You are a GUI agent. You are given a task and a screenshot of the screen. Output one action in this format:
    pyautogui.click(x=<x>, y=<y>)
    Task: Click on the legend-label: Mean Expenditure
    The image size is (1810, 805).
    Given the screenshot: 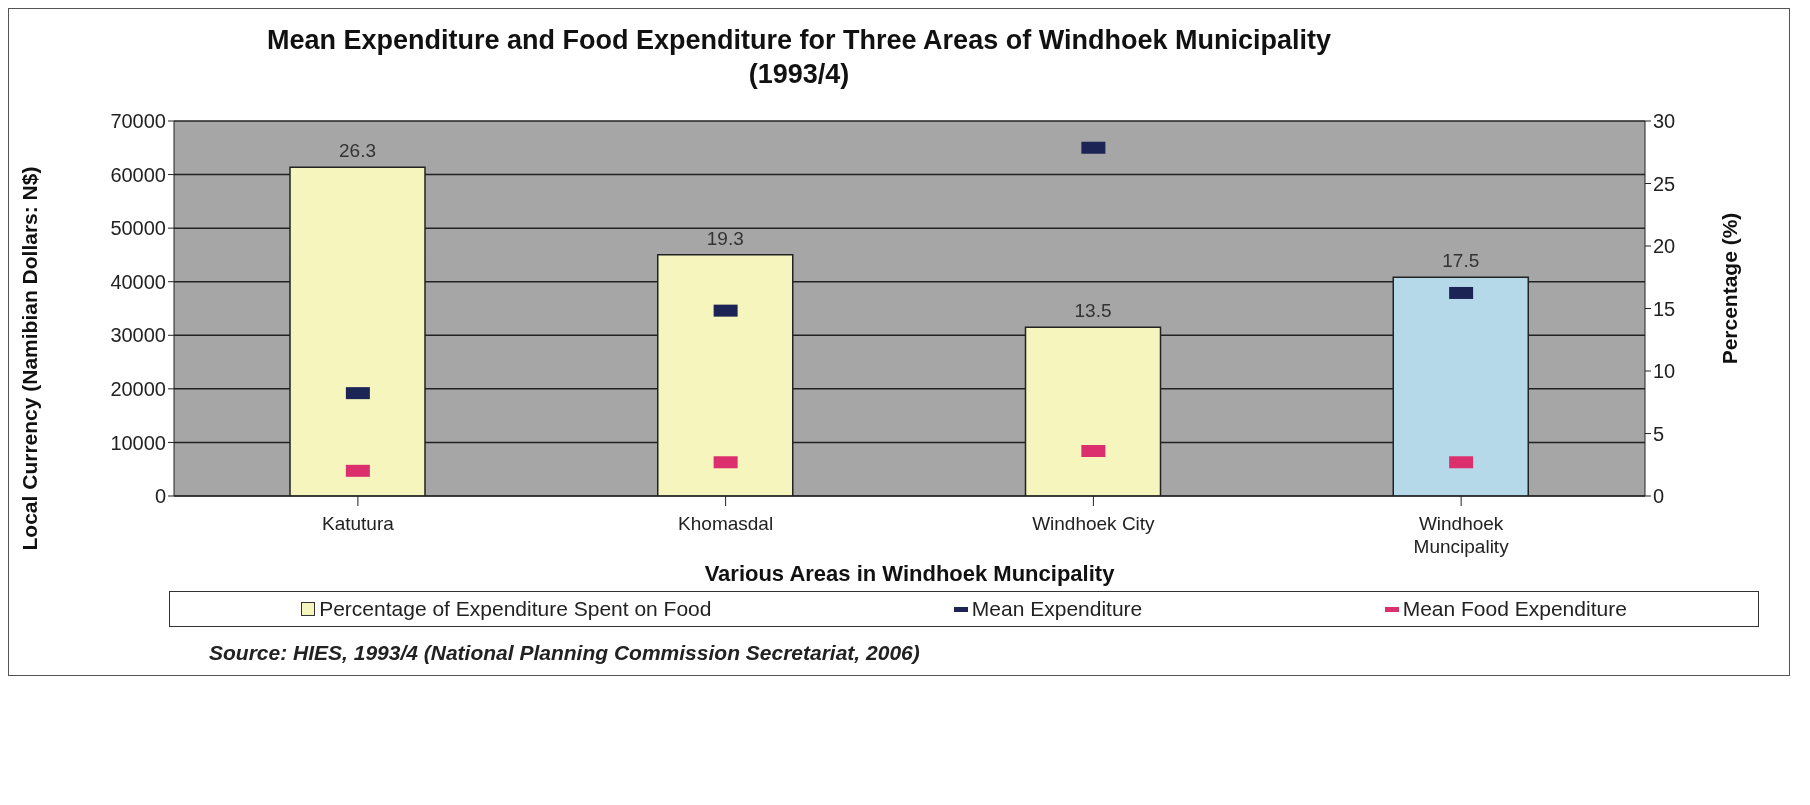 What is the action you would take?
    pyautogui.click(x=1056, y=609)
    